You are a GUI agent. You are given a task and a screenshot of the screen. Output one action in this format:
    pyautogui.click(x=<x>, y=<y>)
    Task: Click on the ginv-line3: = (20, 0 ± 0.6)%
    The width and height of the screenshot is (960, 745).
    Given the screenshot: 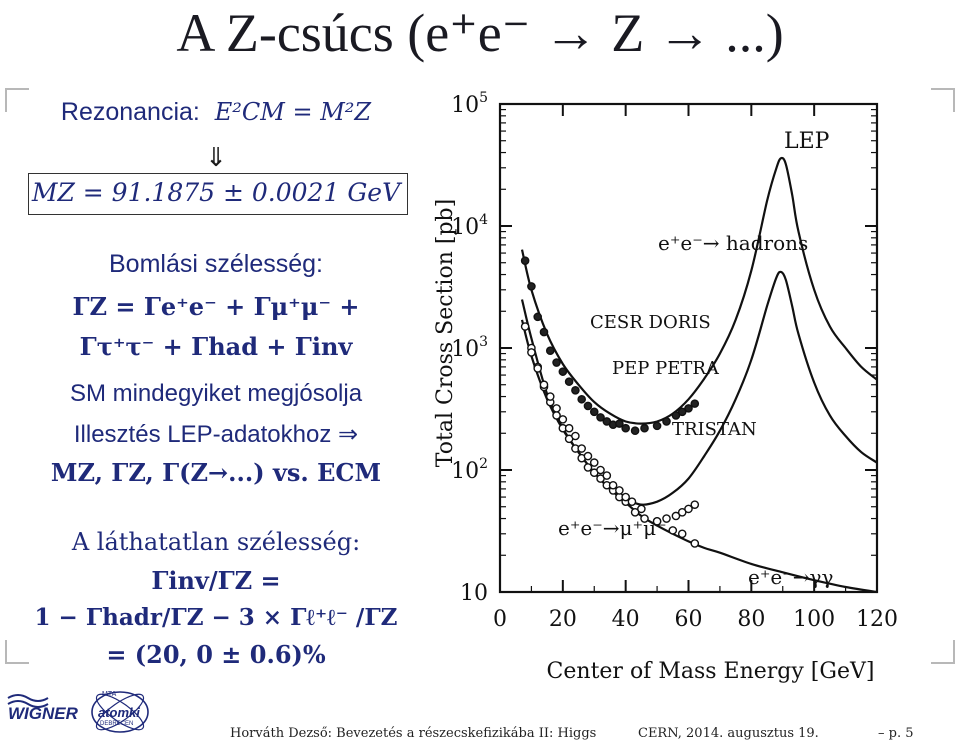 What is the action you would take?
    pyautogui.click(x=216, y=654)
    